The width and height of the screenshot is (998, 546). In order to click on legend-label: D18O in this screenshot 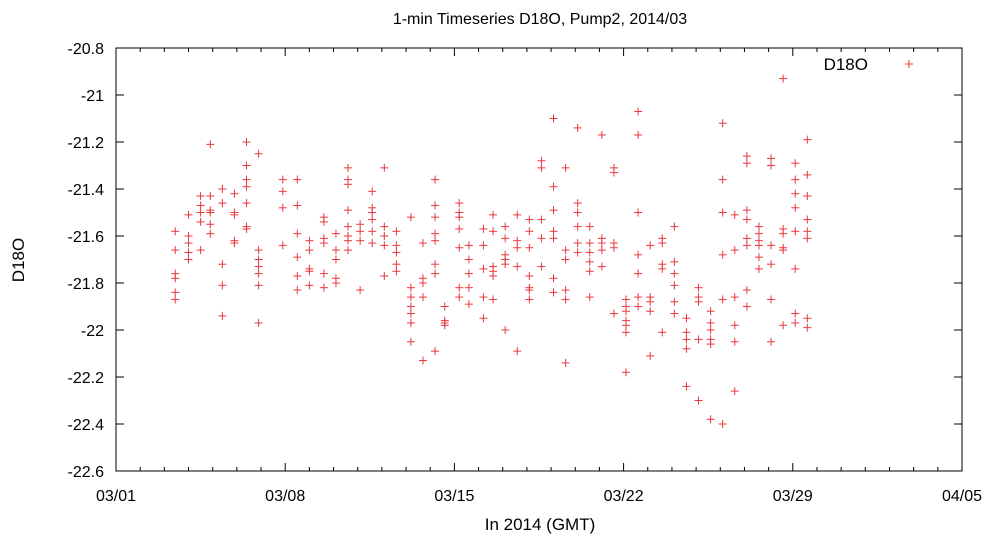, I will do `click(846, 64)`.